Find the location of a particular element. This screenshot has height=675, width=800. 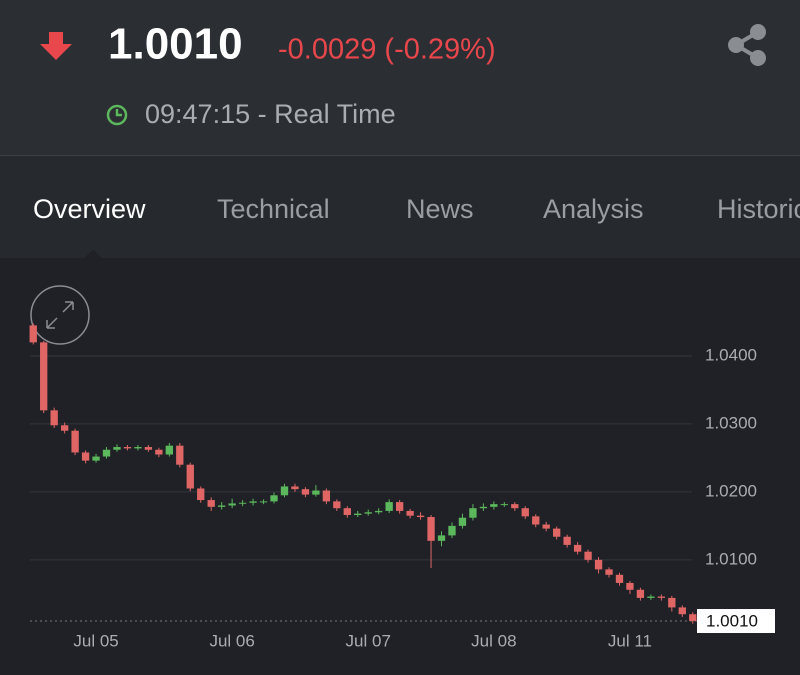

down-arrow-icon is located at coordinates (56, 46).